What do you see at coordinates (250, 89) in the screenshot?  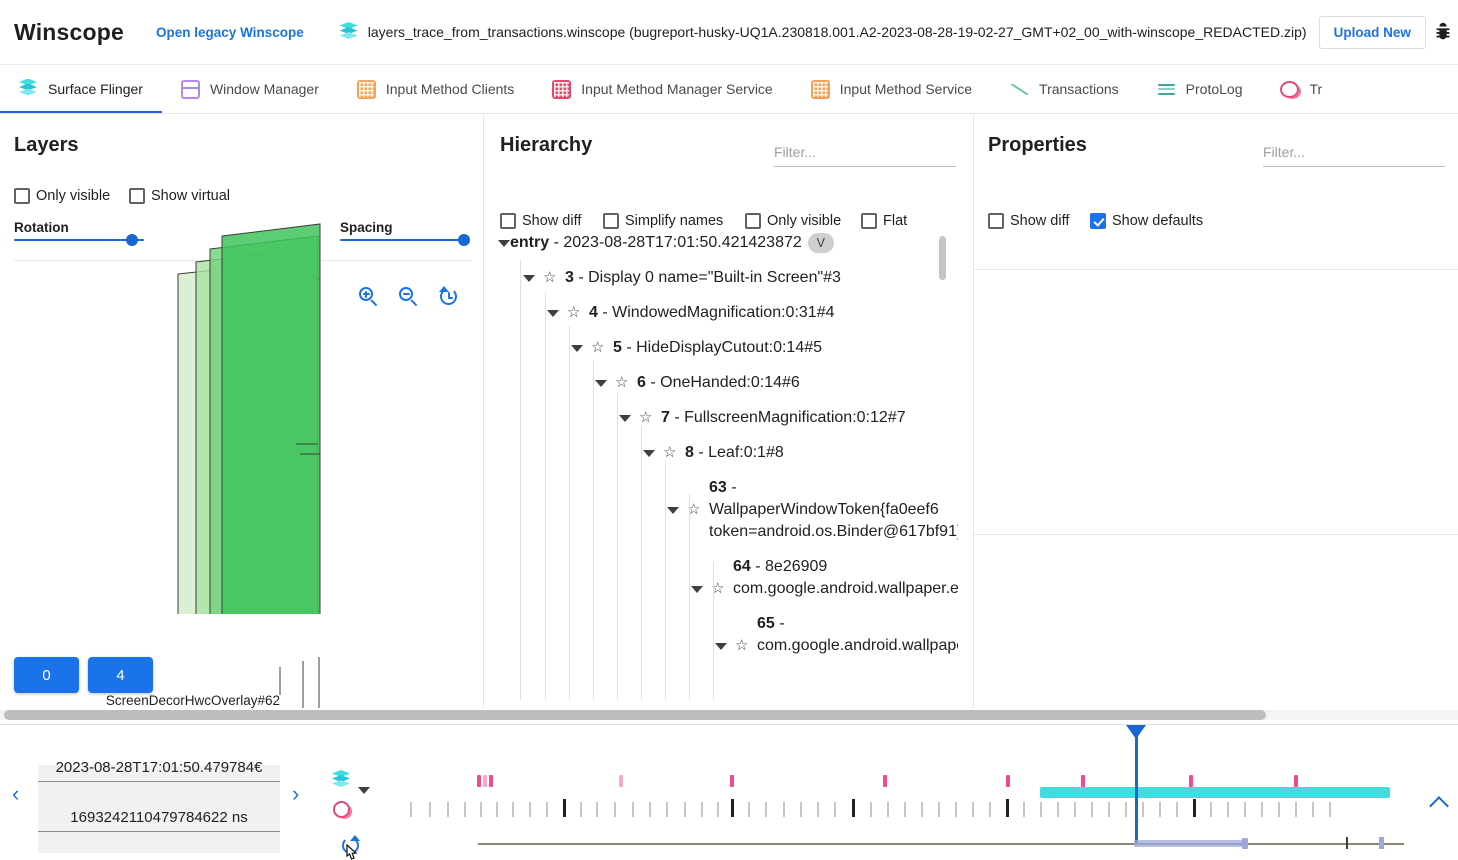 I see `tab-window-manager: Window Manager` at bounding box center [250, 89].